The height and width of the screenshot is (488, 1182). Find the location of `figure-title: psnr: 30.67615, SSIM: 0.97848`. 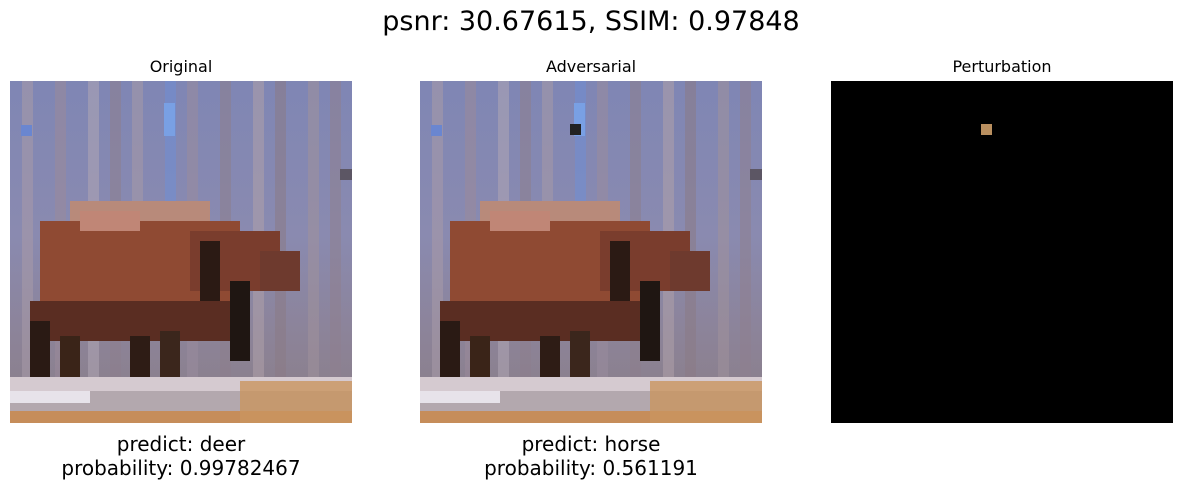

figure-title: psnr: 30.67615, SSIM: 0.97848 is located at coordinates (591, 21).